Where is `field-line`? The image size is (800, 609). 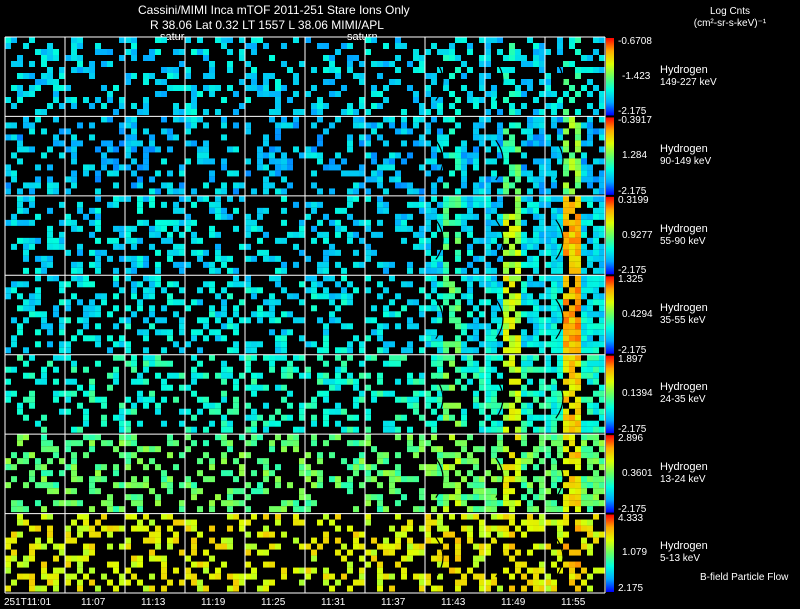 field-line is located at coordinates (439, 239).